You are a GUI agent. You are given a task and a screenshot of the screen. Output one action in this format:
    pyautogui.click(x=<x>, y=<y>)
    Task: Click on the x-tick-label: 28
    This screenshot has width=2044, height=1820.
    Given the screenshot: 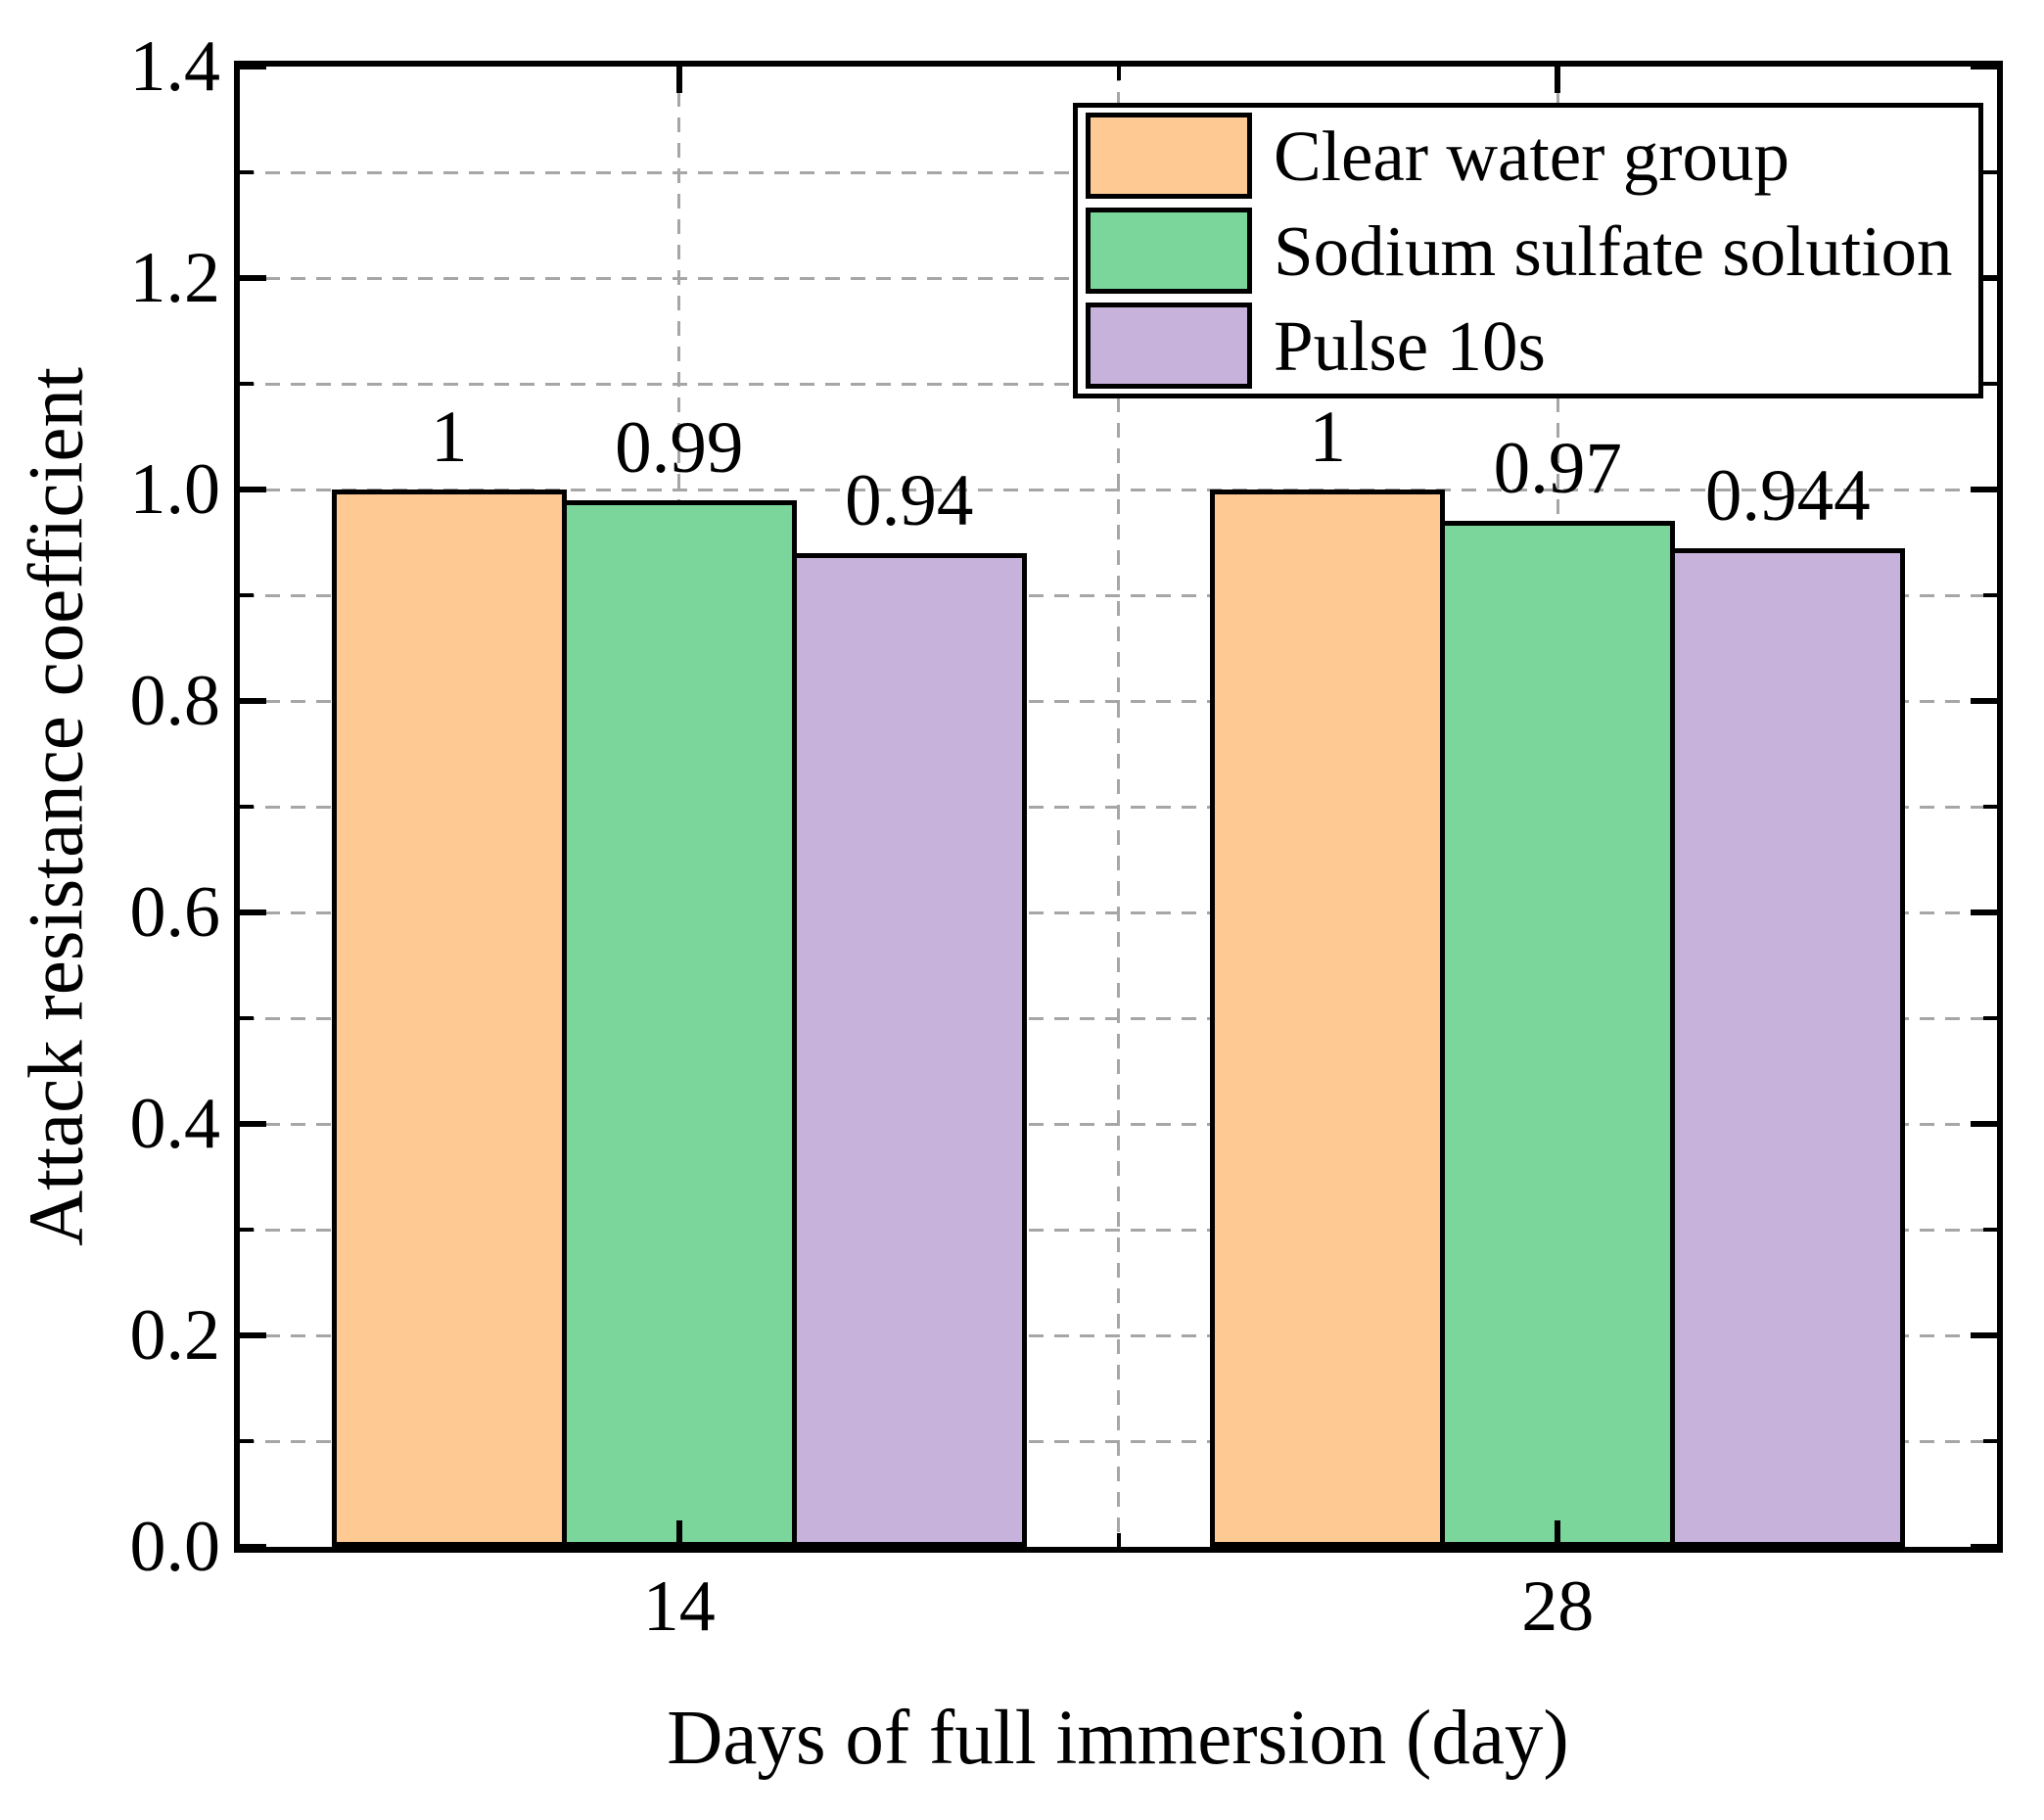 What is the action you would take?
    pyautogui.click(x=1558, y=1606)
    